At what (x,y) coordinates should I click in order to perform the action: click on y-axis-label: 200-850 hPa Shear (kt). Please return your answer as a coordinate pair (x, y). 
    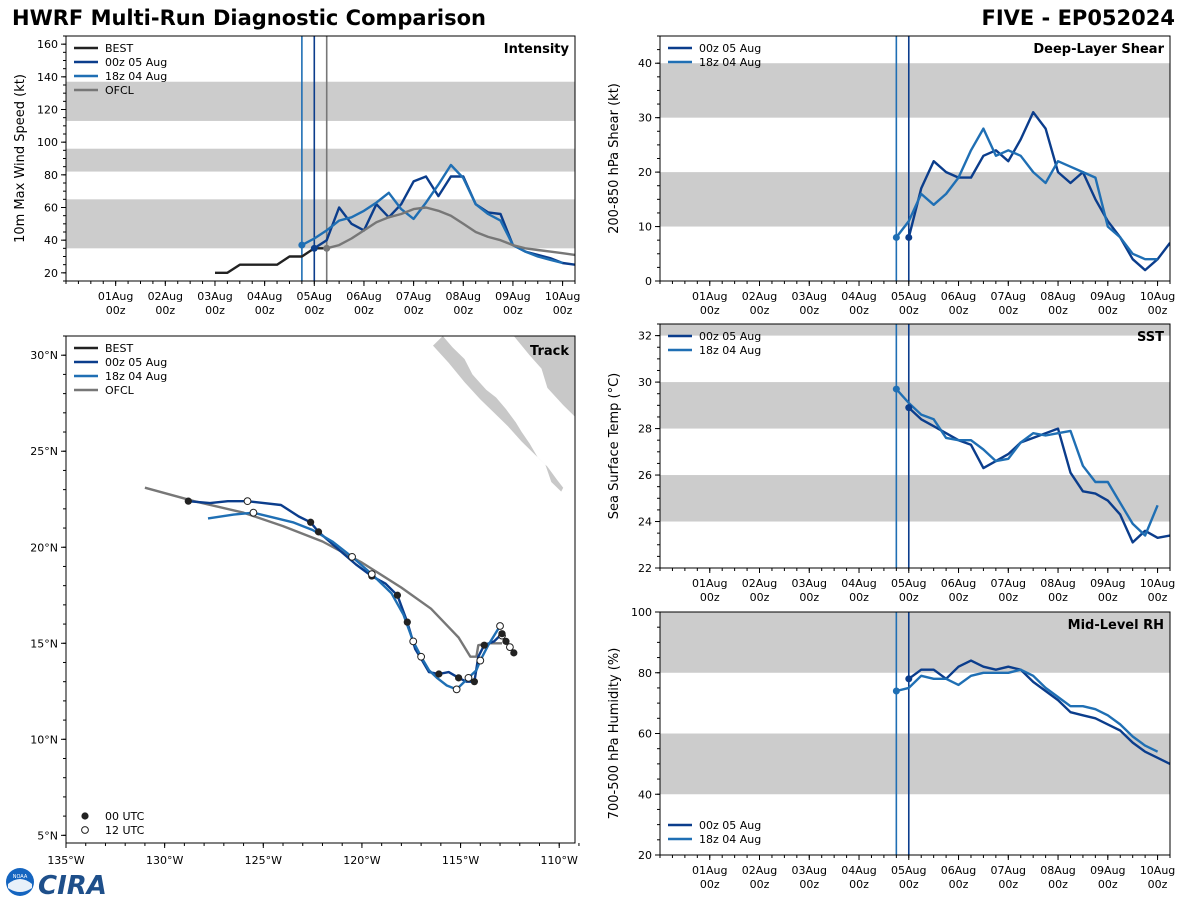
    Looking at the image, I should click on (614, 158).